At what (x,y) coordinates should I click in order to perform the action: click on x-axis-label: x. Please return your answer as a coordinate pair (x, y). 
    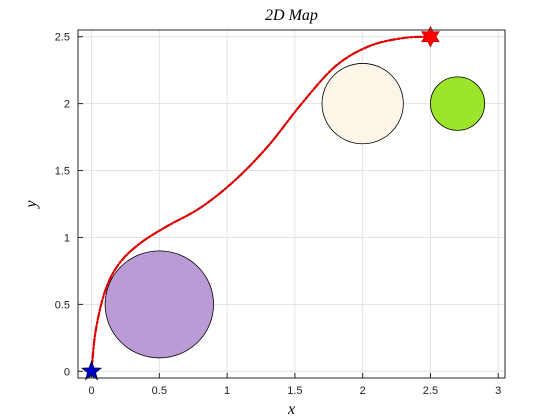
    Looking at the image, I should click on (291, 409).